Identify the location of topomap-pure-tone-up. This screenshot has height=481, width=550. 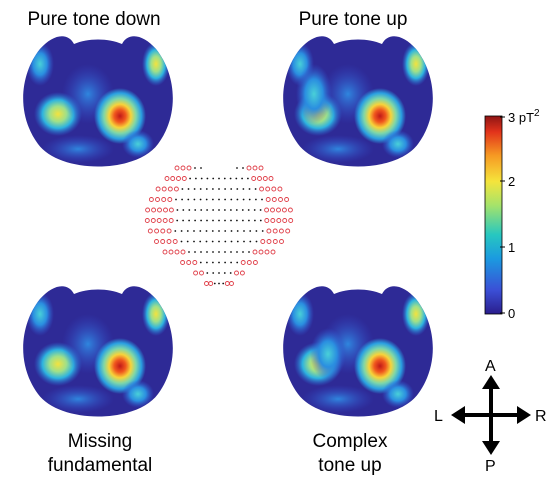
(358, 104).